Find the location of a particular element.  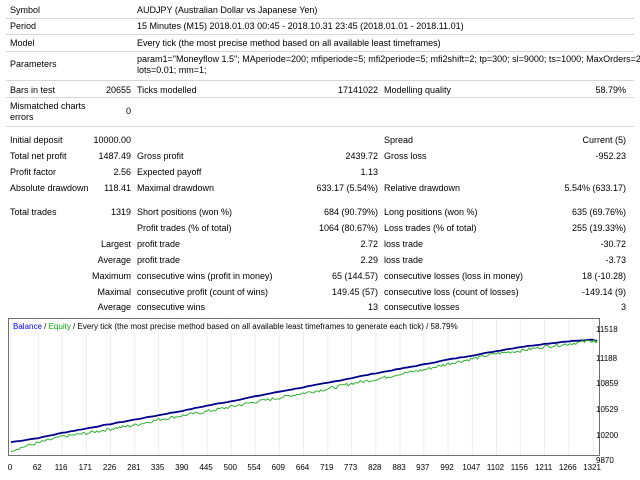

max-consecutive-losses-value: 18 (-10.28) is located at coordinates (603, 276).